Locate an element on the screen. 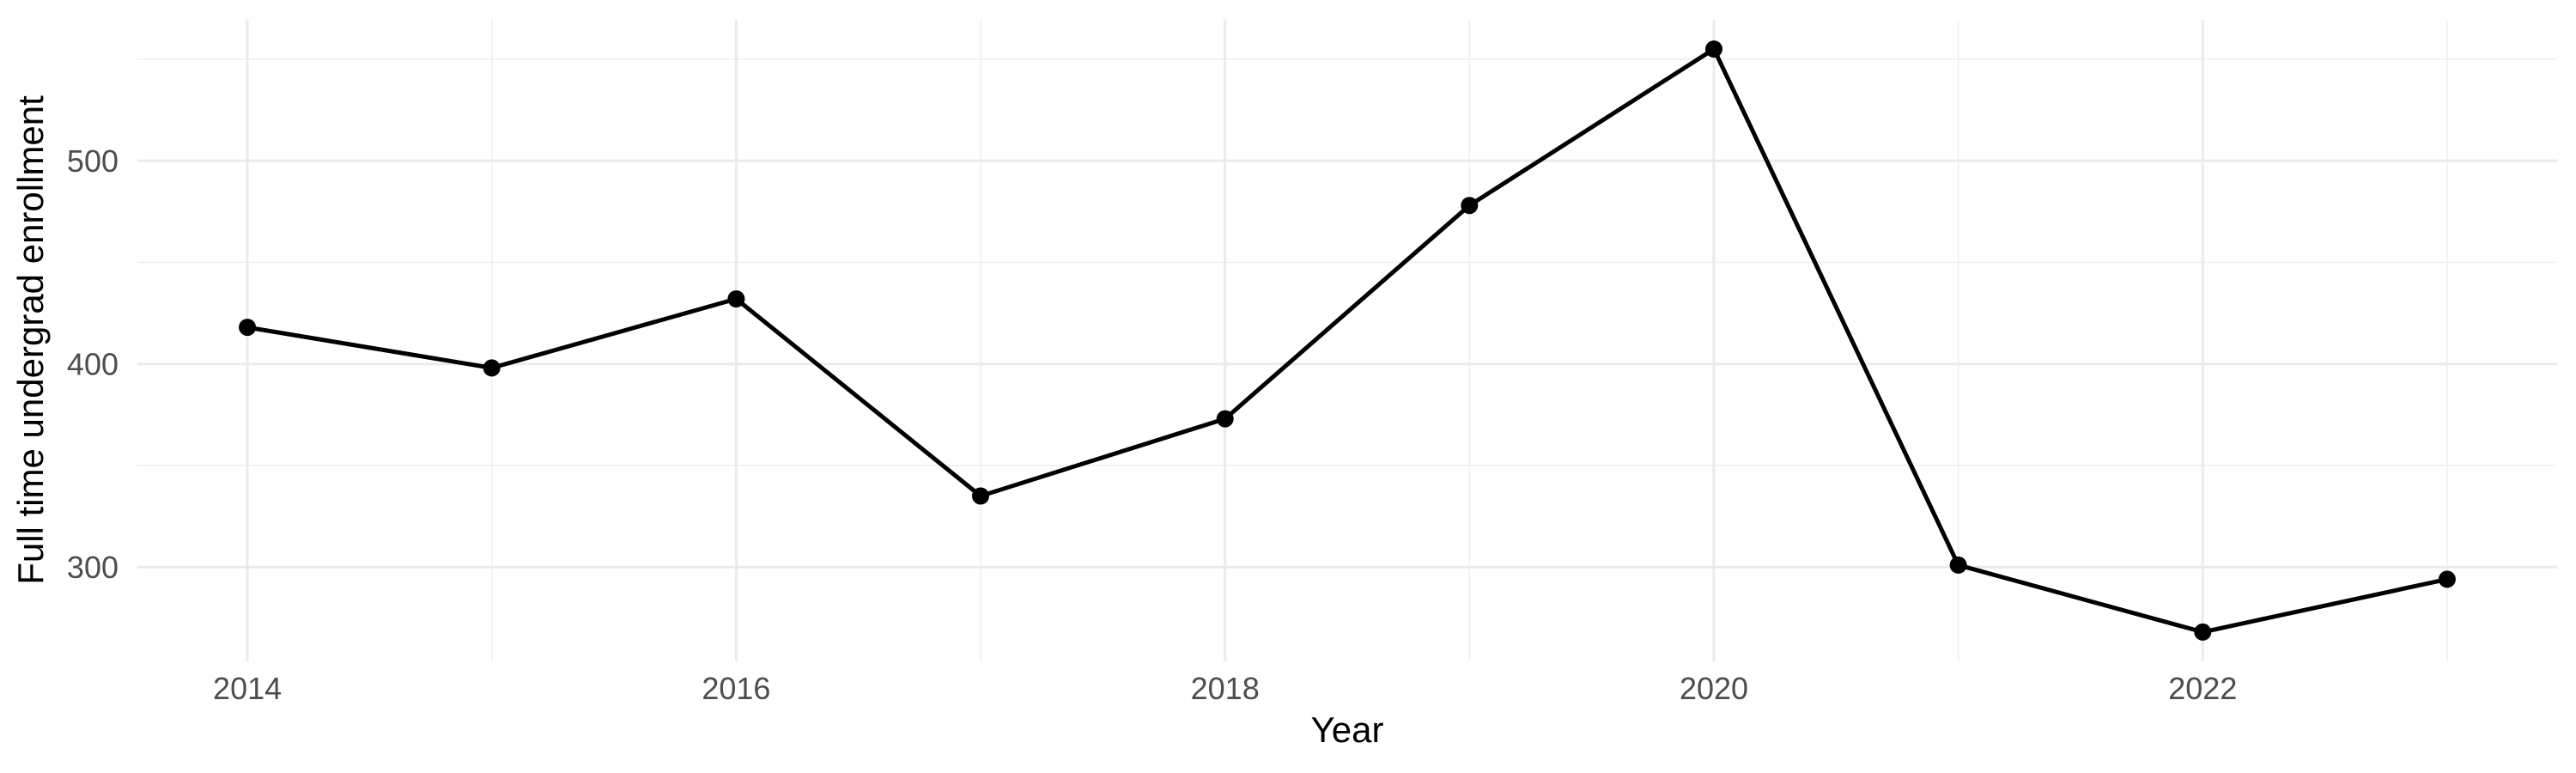 The image size is (2576, 773). data-point-2020 is located at coordinates (1714, 49).